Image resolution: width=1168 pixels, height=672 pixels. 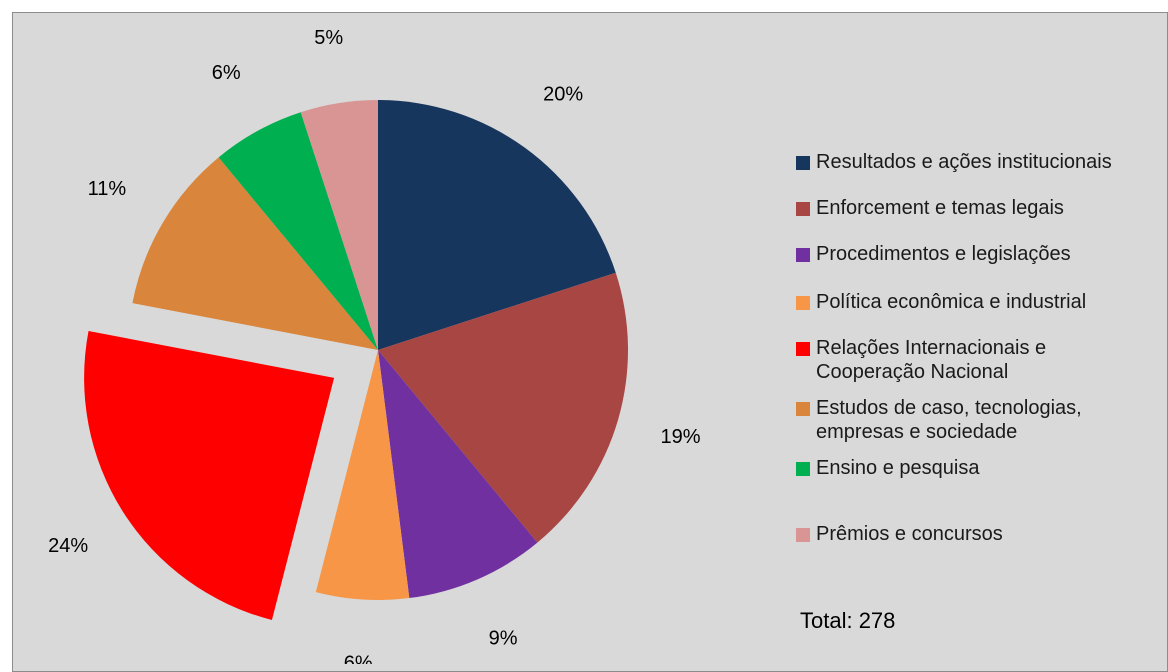 I want to click on legend-item-2: Procedimentos e legislações, so click(x=933, y=254).